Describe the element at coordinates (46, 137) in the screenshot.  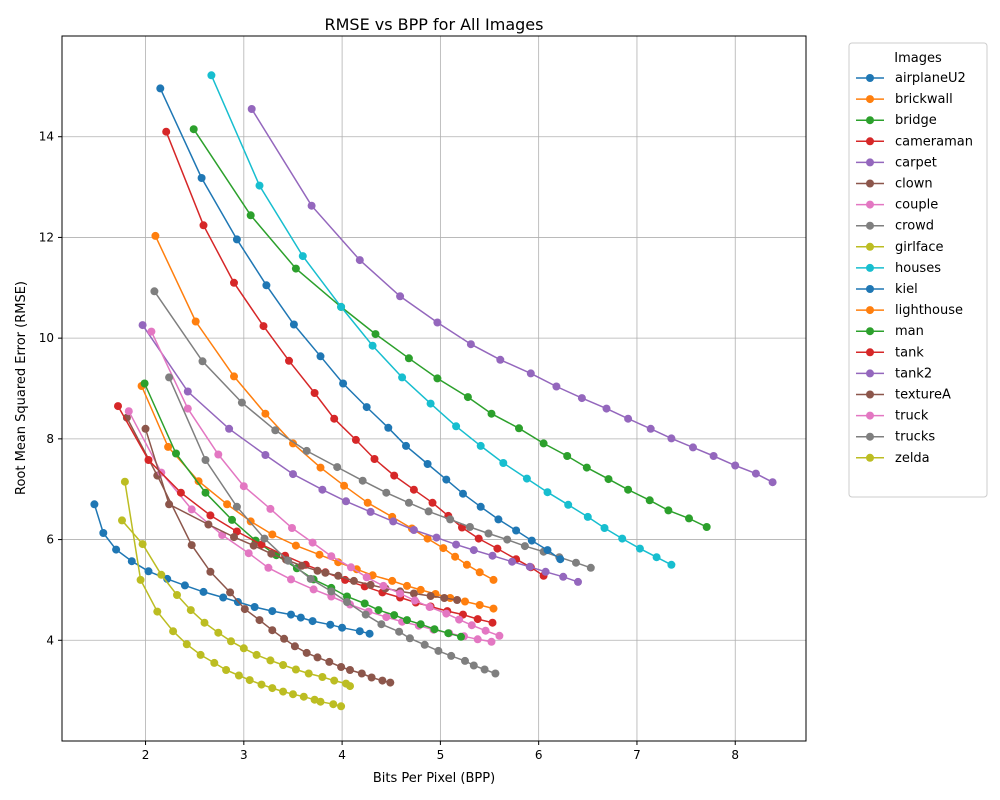
I see `y-tick-label: 14` at that location.